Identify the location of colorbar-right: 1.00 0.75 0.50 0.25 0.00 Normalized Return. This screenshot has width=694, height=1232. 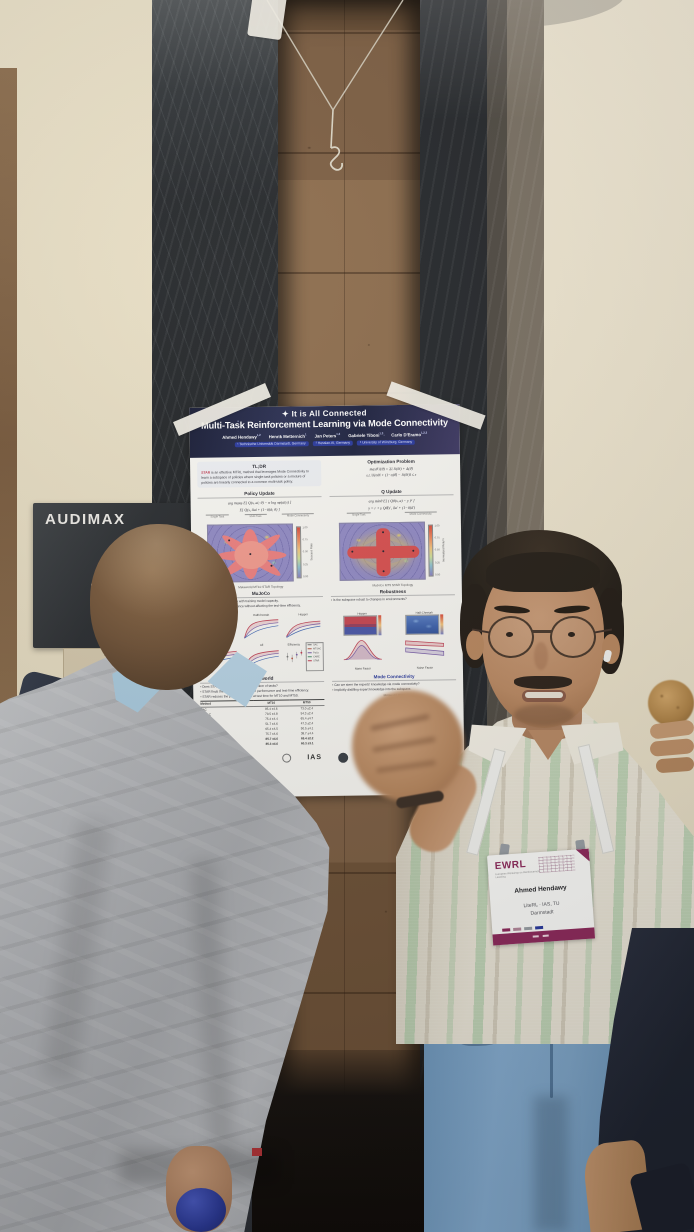
(436, 550).